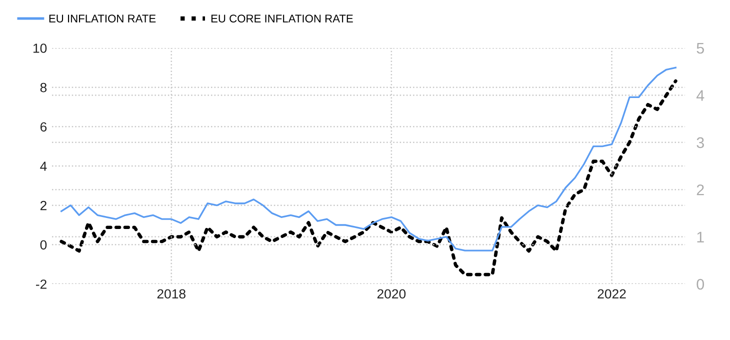 Image resolution: width=730 pixels, height=340 pixels. What do you see at coordinates (700, 190) in the screenshot?
I see `y2-tick-label: 2` at bounding box center [700, 190].